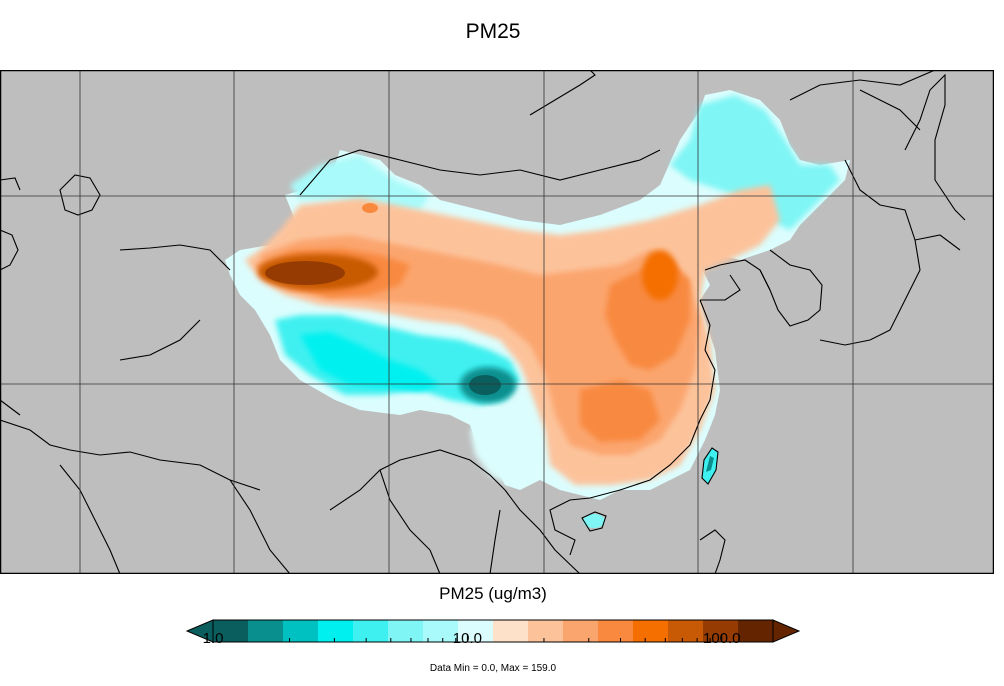  I want to click on colorbar, so click(493, 631).